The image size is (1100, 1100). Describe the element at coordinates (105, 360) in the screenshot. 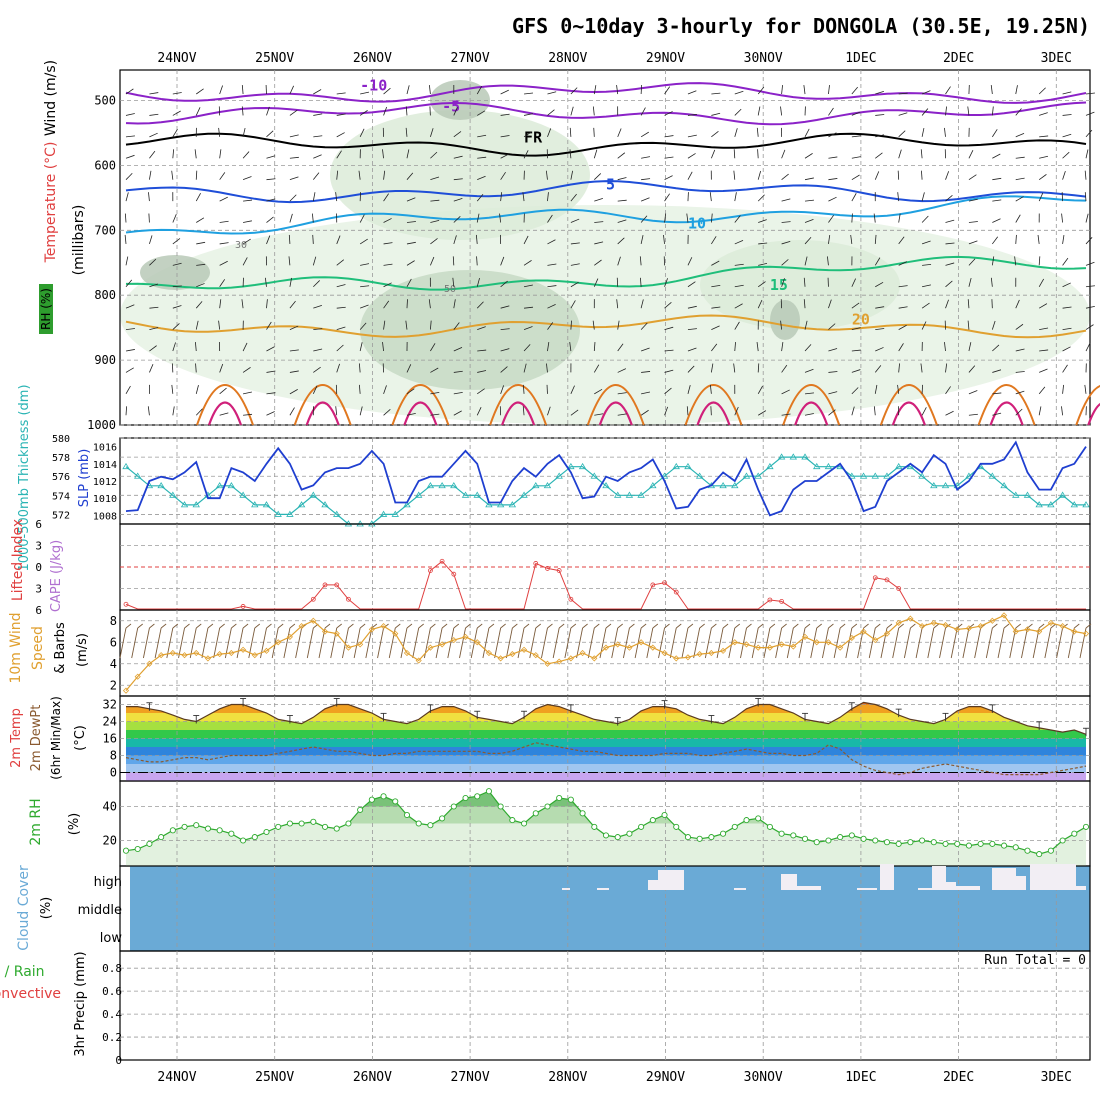

I see `pressure-tick: 900` at that location.